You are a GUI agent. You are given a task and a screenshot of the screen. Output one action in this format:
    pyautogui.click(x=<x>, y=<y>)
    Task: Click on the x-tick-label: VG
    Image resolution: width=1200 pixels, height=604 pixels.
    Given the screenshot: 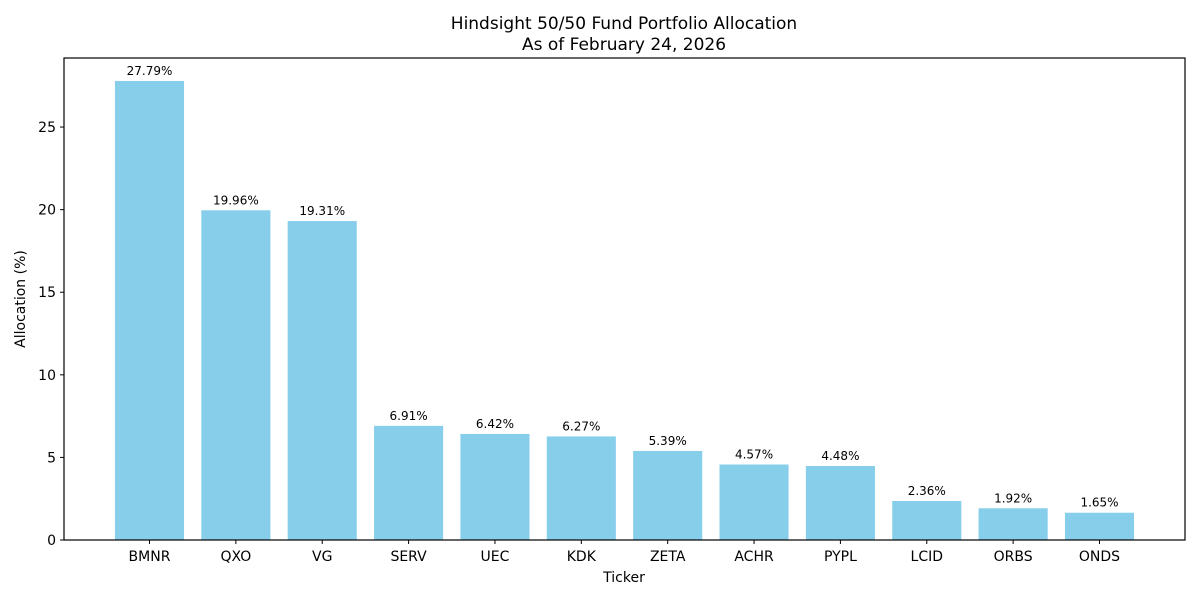 What is the action you would take?
    pyautogui.click(x=322, y=557)
    